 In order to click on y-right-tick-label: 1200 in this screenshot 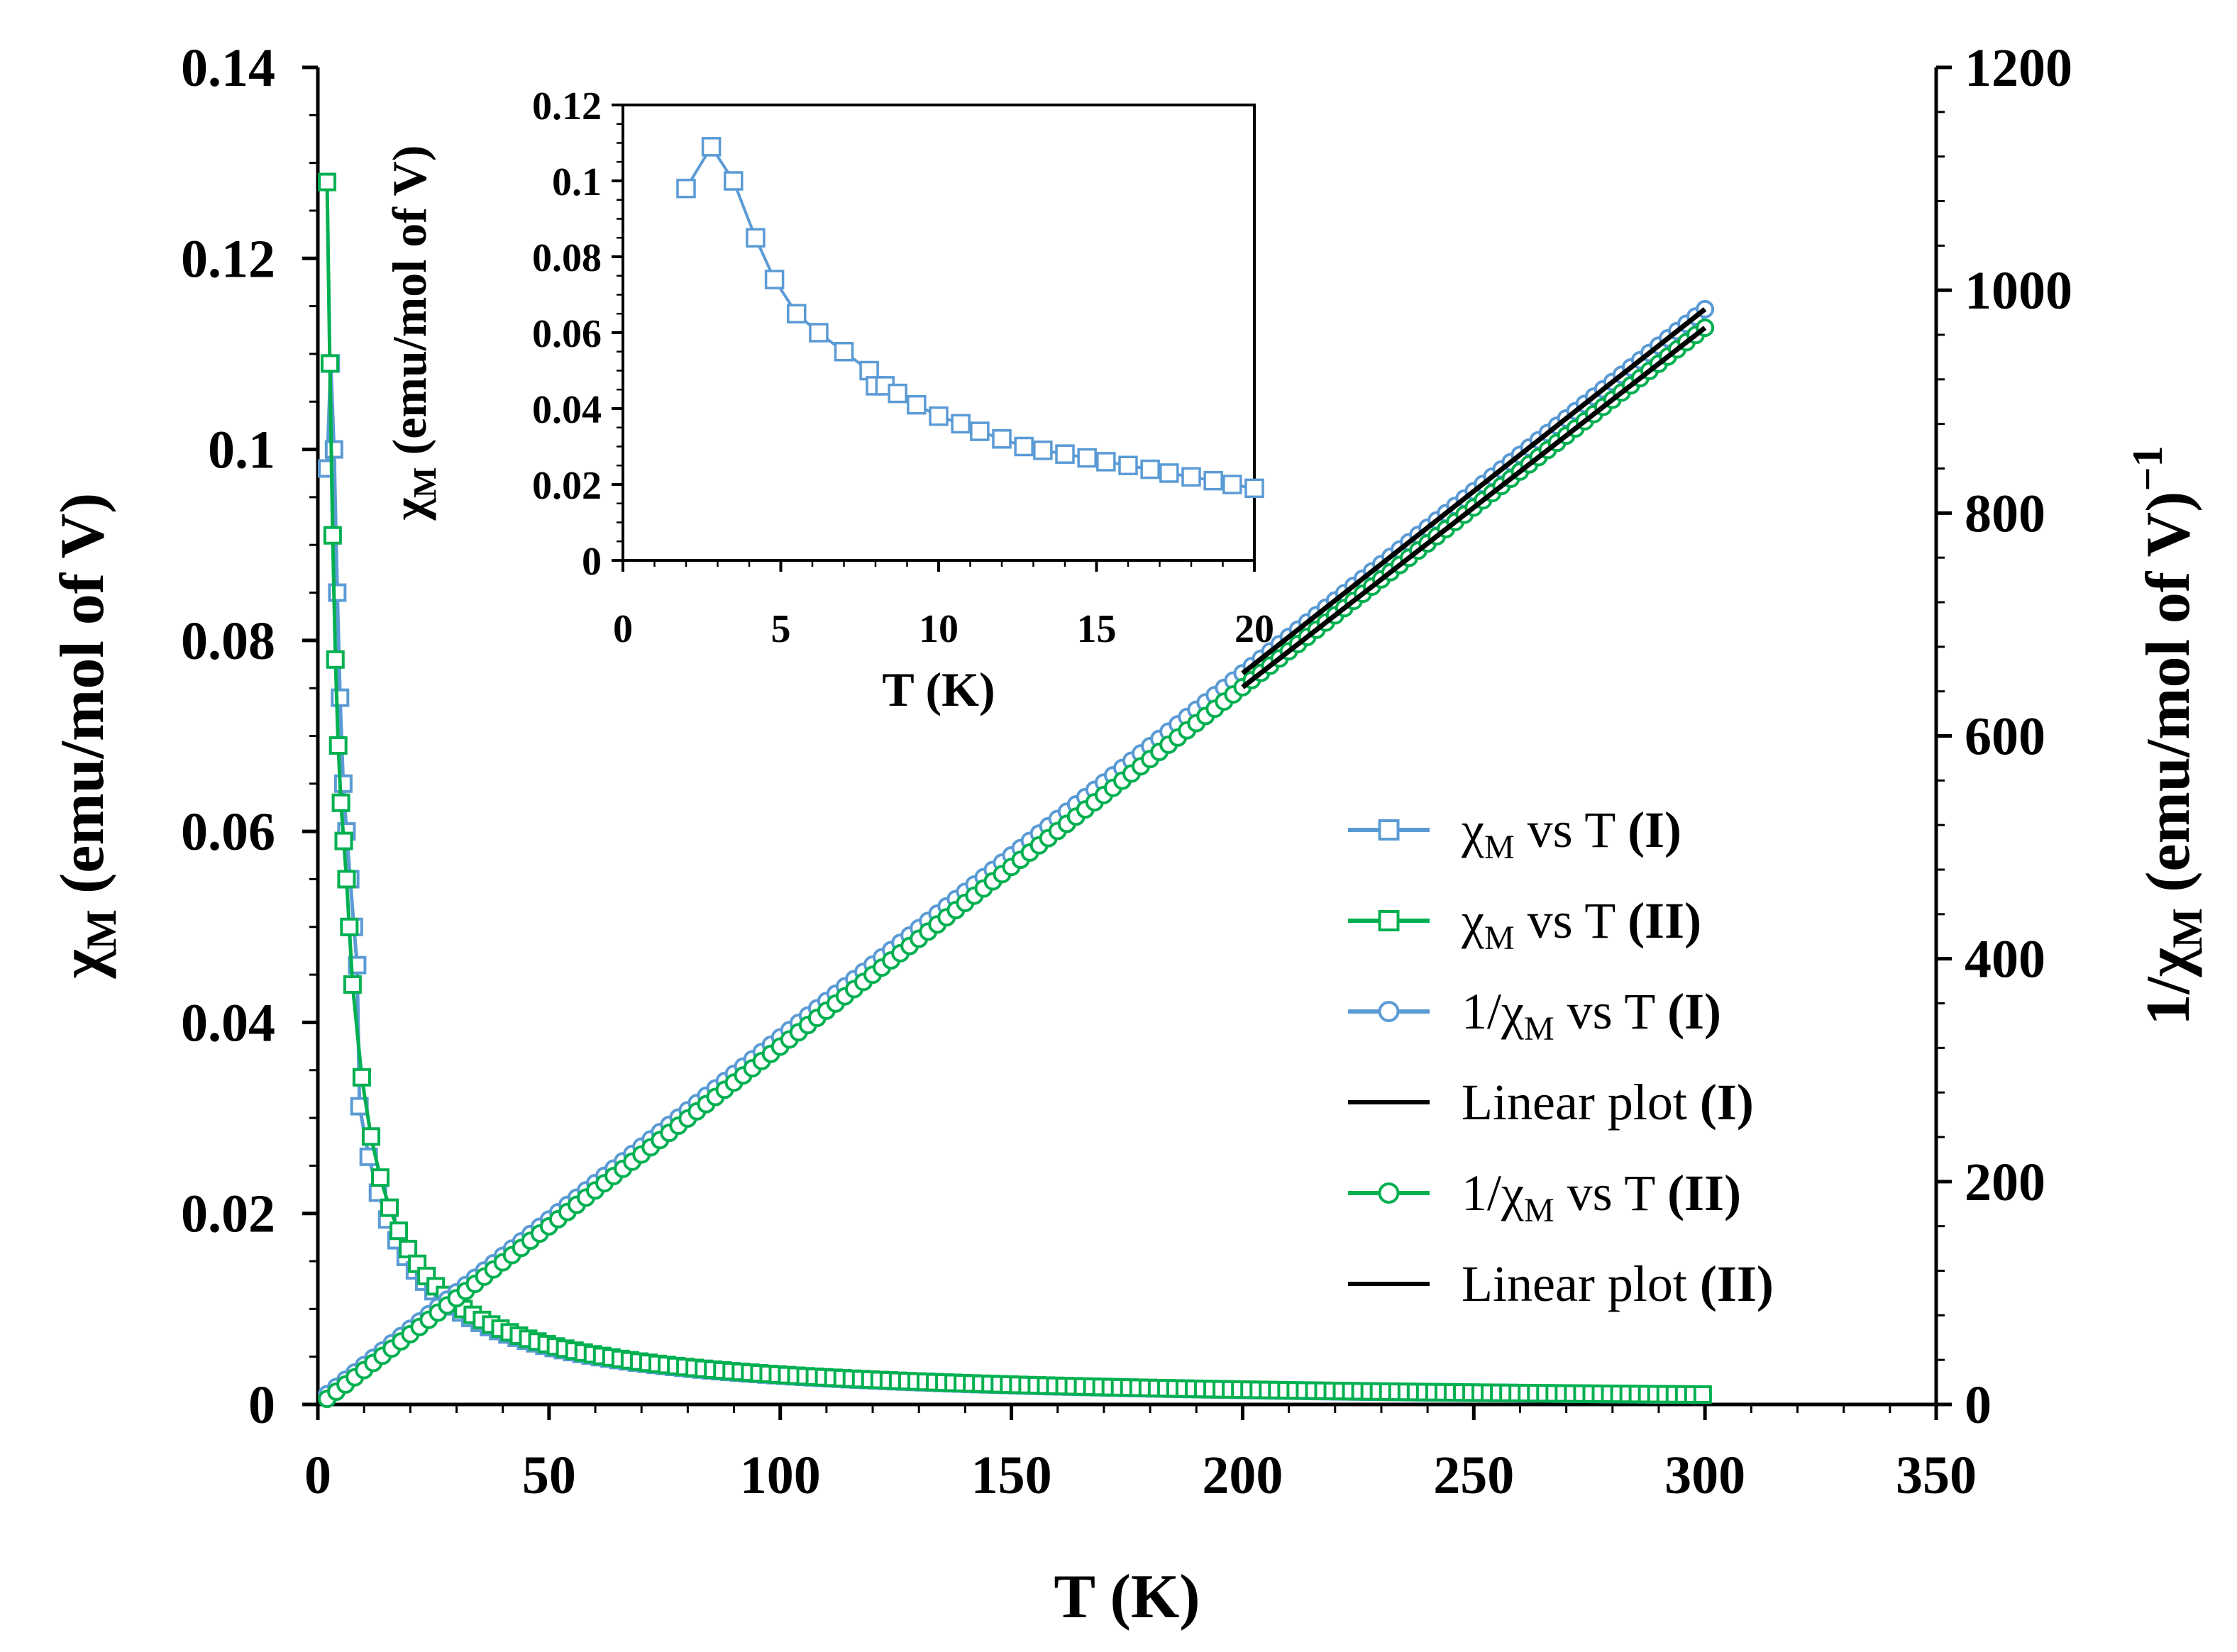, I will do `click(2018, 68)`.